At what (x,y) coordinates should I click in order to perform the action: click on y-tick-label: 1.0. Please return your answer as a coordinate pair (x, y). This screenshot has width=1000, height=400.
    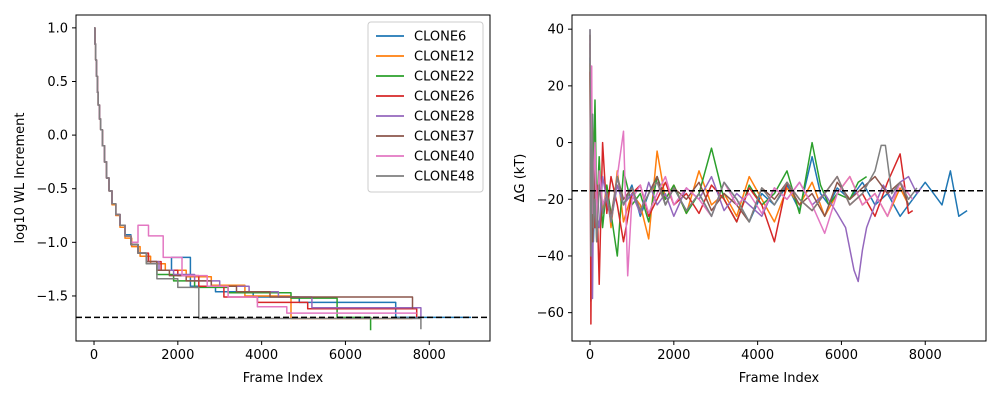
    Looking at the image, I should click on (57, 28).